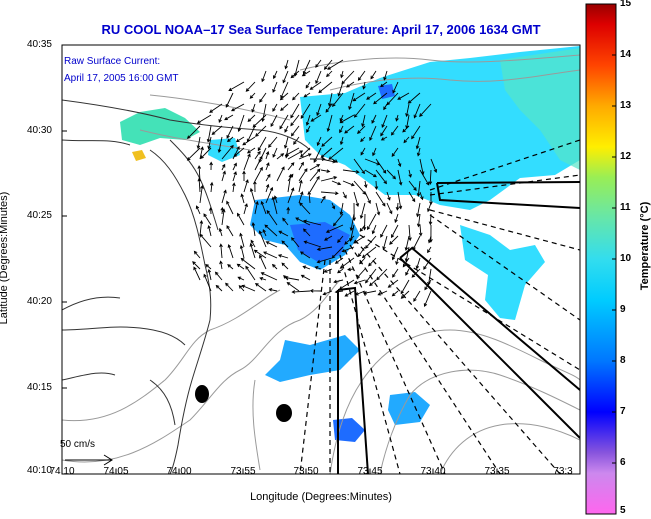 The image size is (651, 519). Describe the element at coordinates (312, 358) in the screenshot. I see `sst-patch-south-a` at that location.